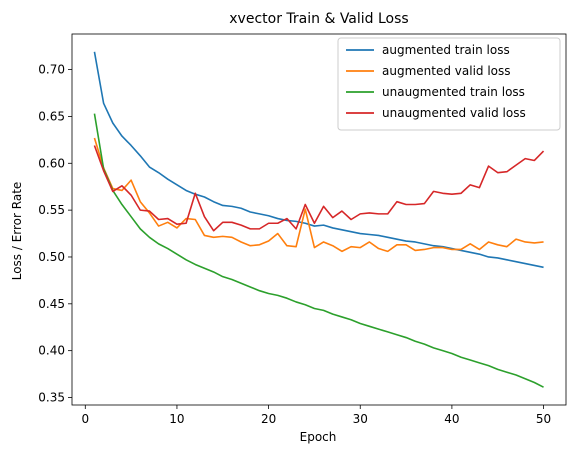 This screenshot has width=576, height=455. Describe the element at coordinates (318, 19) in the screenshot. I see `chart-title: xvector Train & Valid Loss` at that location.